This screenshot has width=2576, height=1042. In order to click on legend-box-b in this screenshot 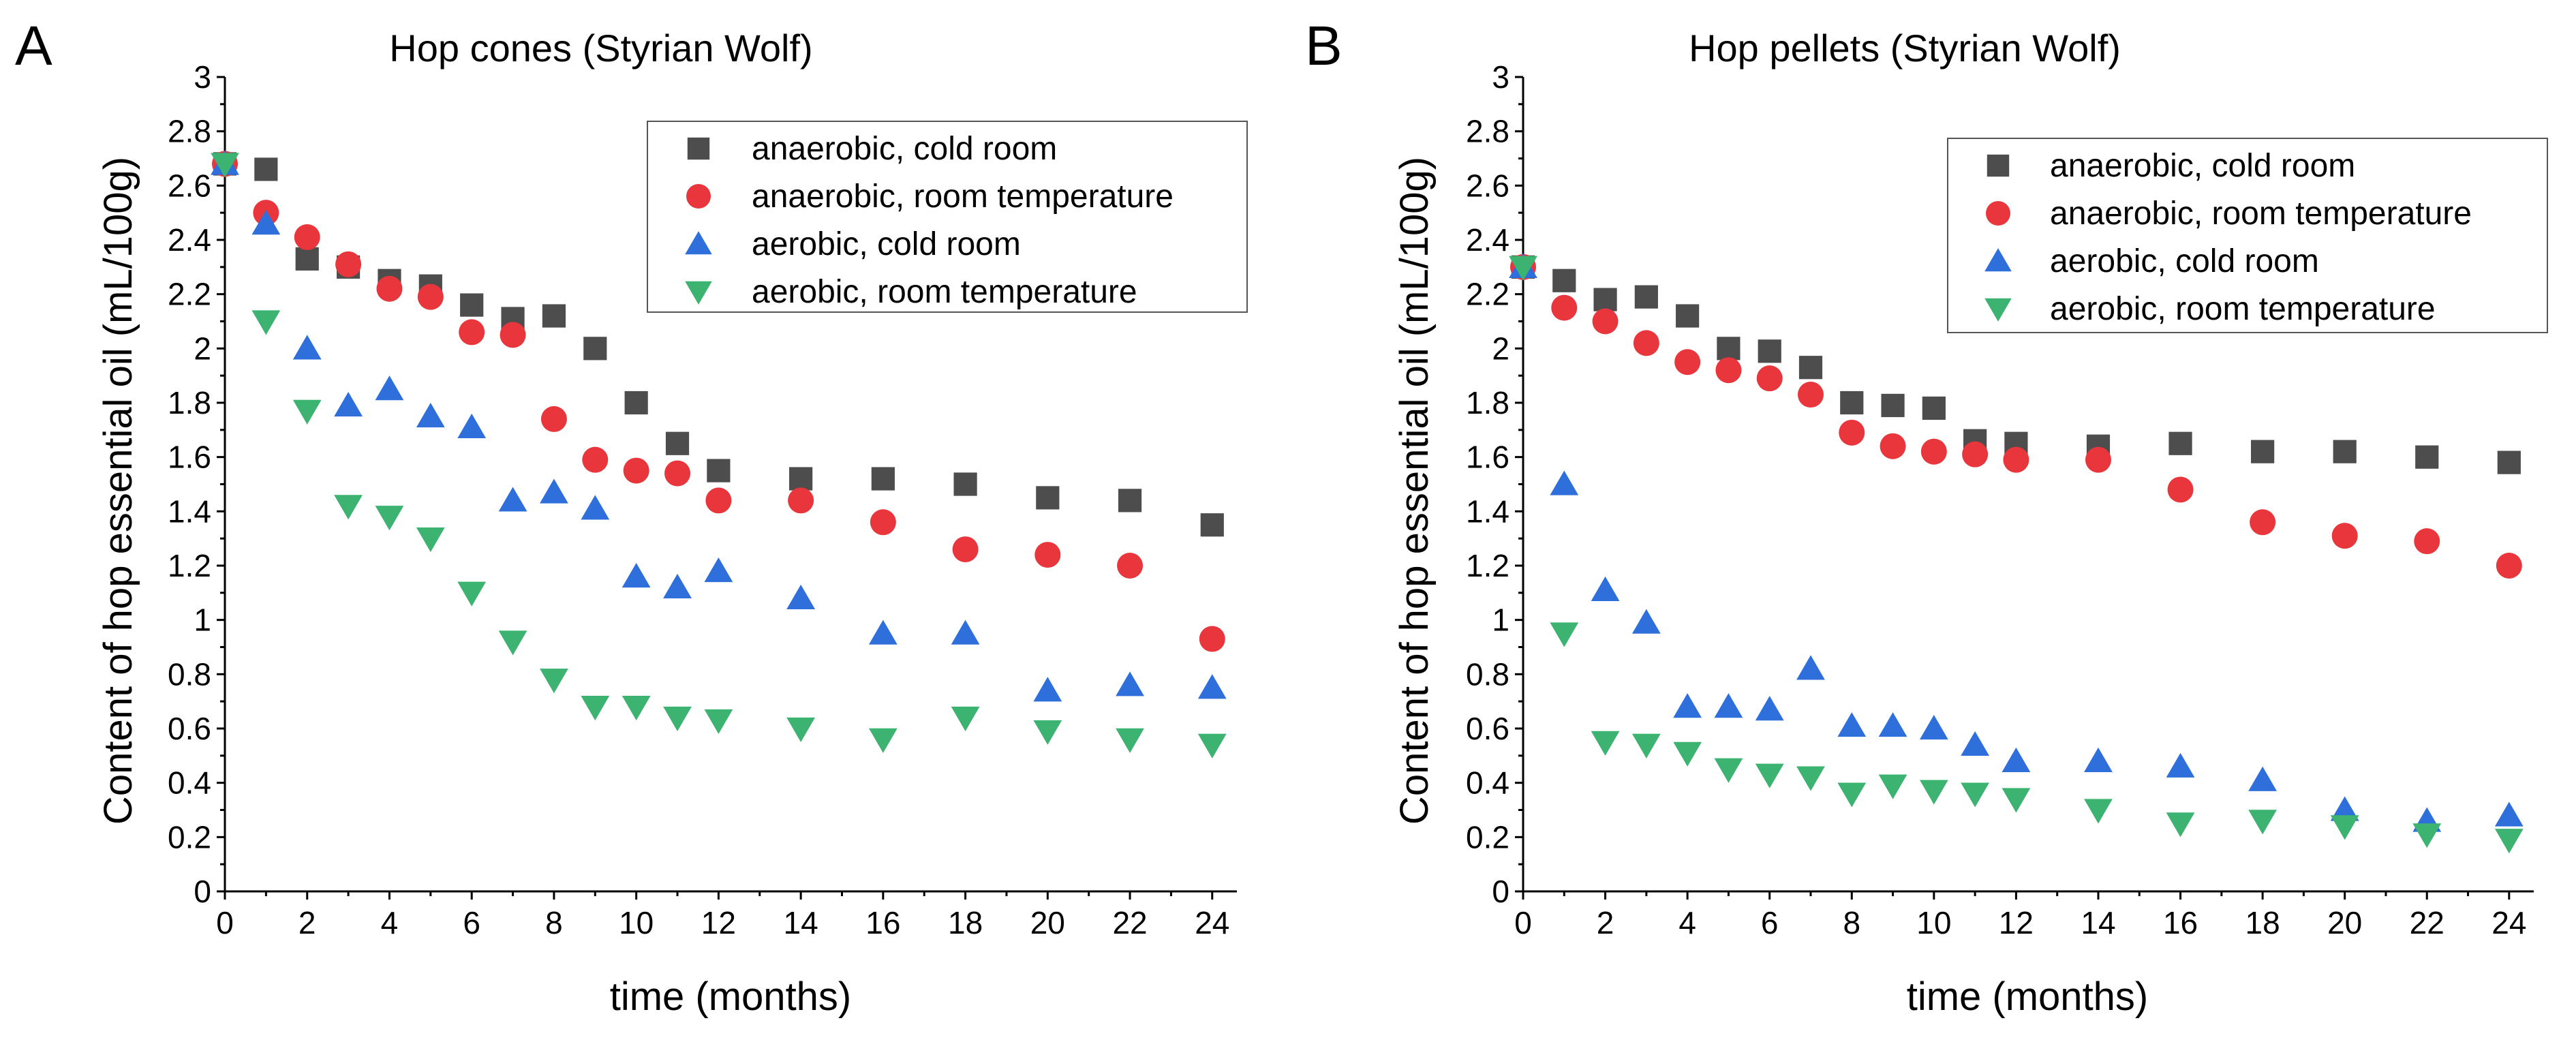, I will do `click(2247, 235)`.